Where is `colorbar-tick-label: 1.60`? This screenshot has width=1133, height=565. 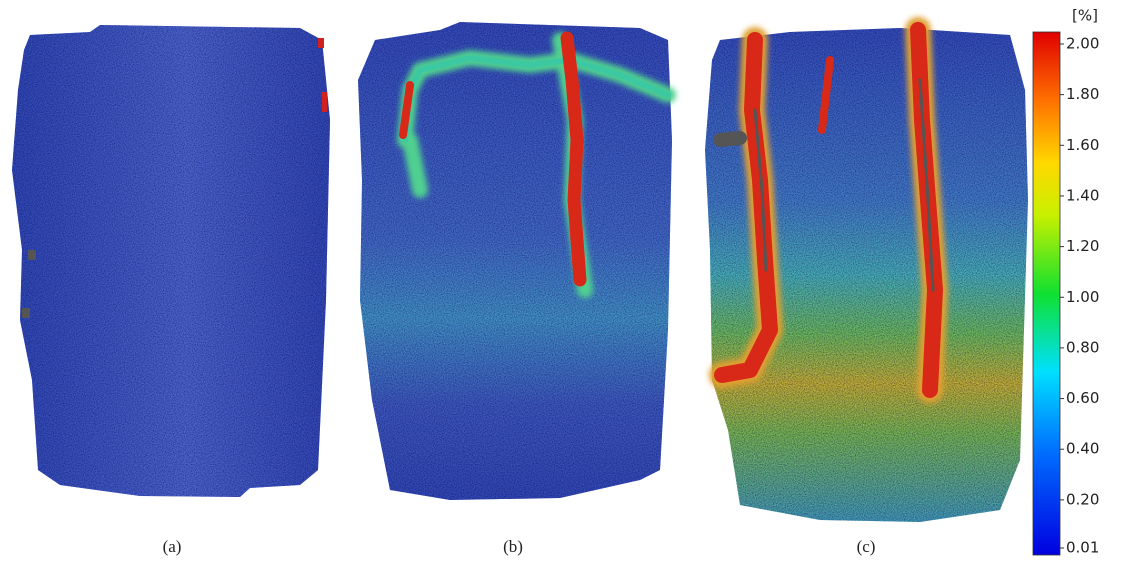
colorbar-tick-label: 1.60 is located at coordinates (1082, 145).